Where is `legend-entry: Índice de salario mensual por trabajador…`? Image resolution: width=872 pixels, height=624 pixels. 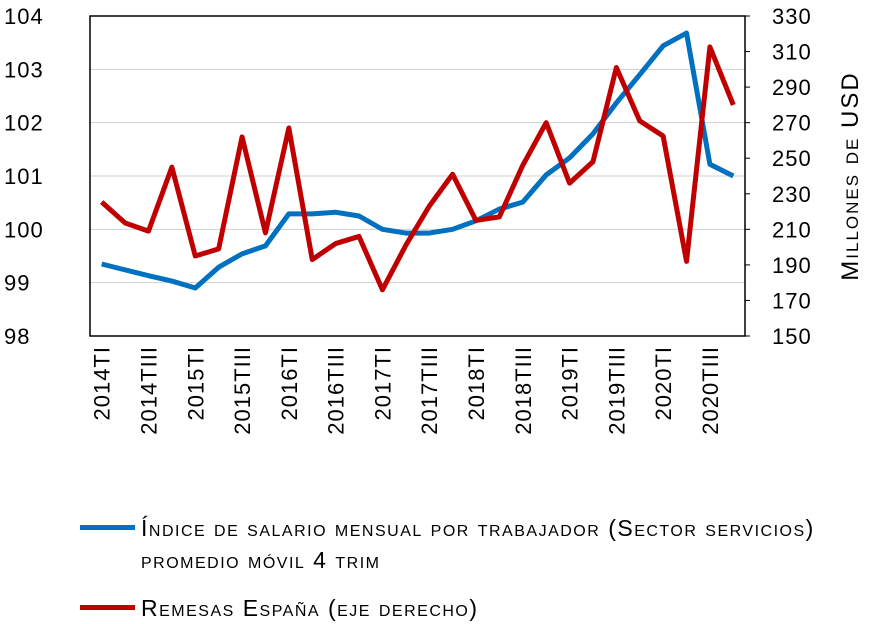 legend-entry: Índice de salario mensual por trabajador… is located at coordinates (460, 544).